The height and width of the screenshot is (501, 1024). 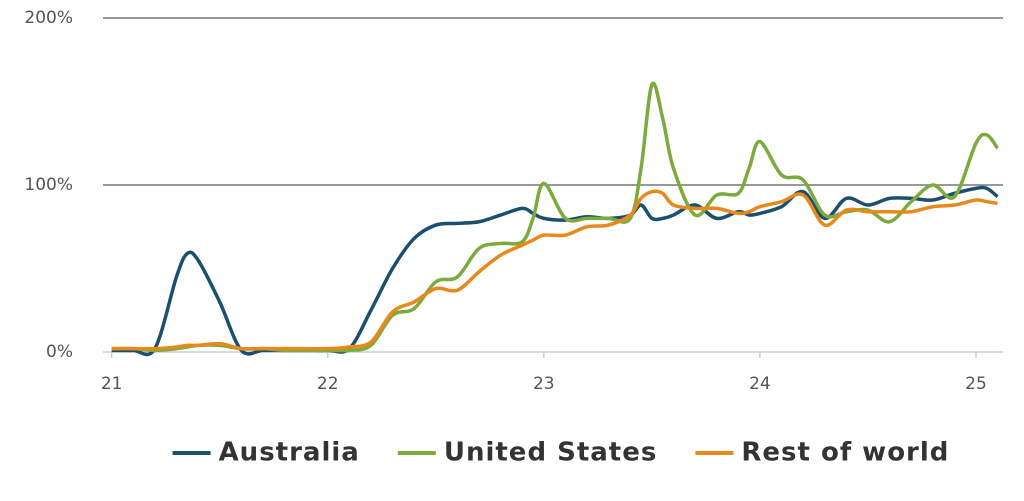 What do you see at coordinates (59, 352) in the screenshot?
I see `y-tick-label: 0%` at bounding box center [59, 352].